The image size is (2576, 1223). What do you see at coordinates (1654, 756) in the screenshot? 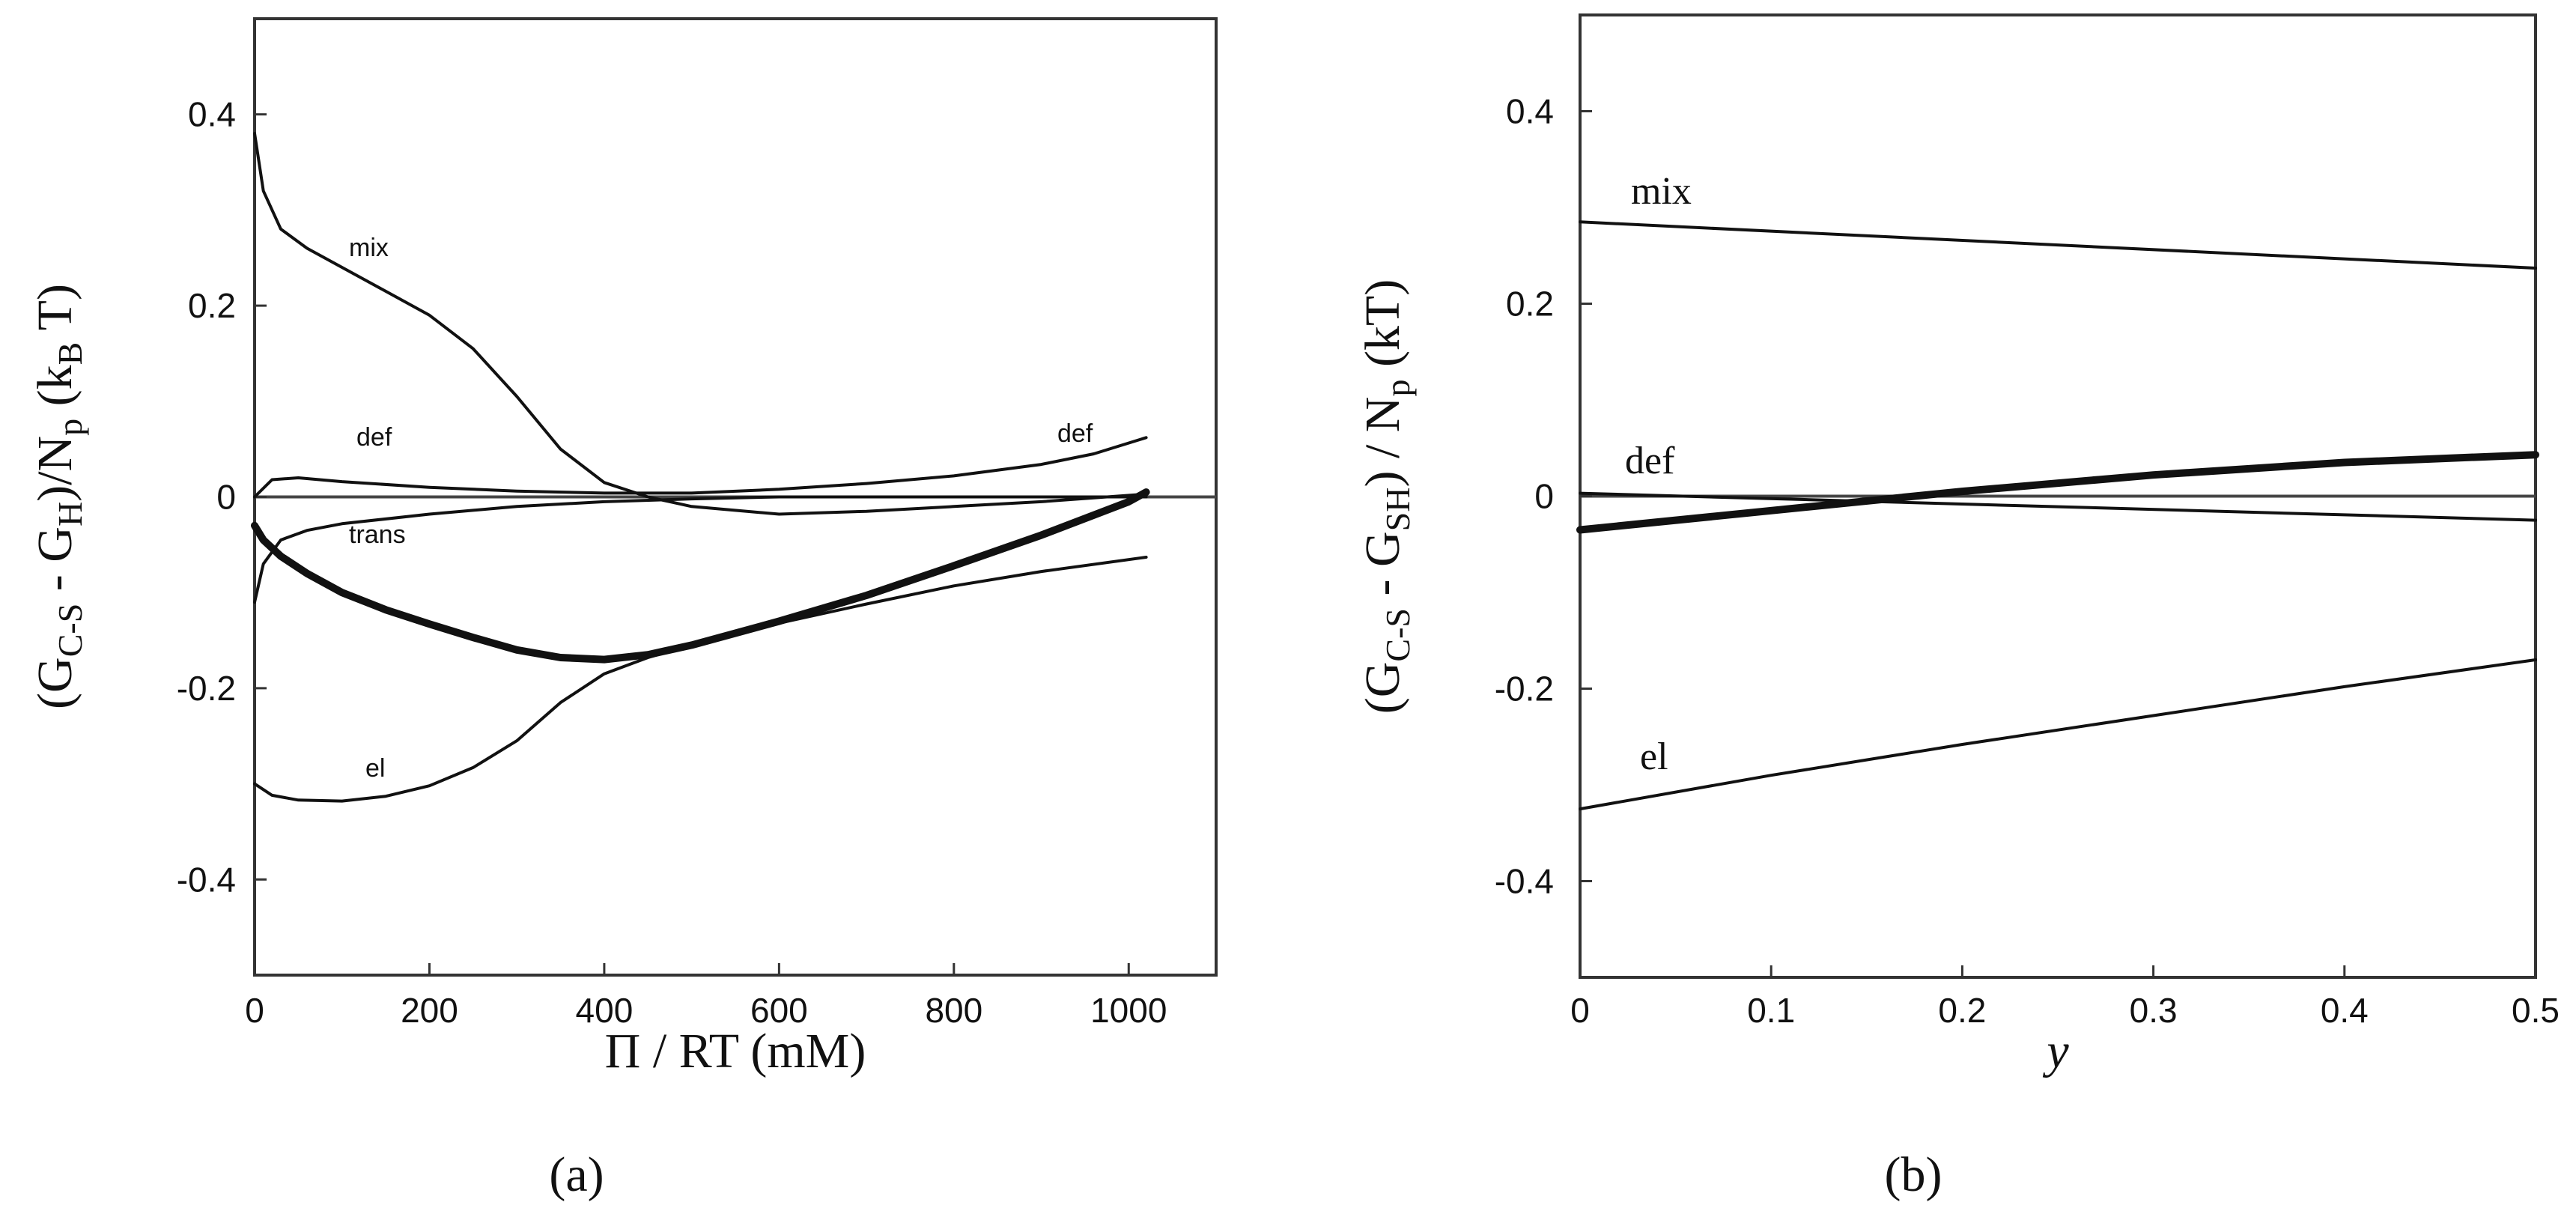
I see `panel-b-label-el: el` at bounding box center [1654, 756].